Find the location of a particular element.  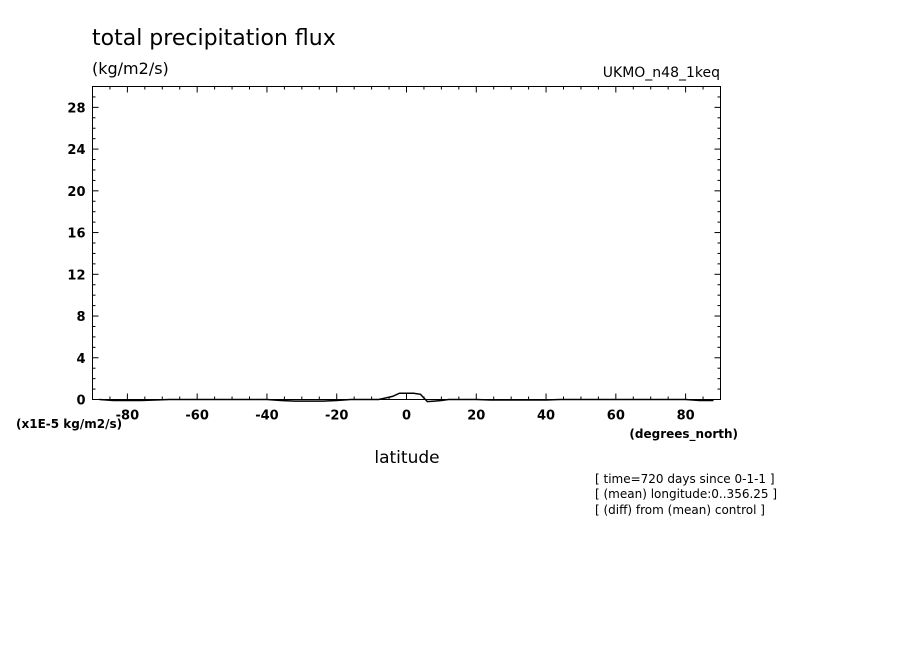

annotation-diff: [ (diff) from (mean) control ] is located at coordinates (680, 510).